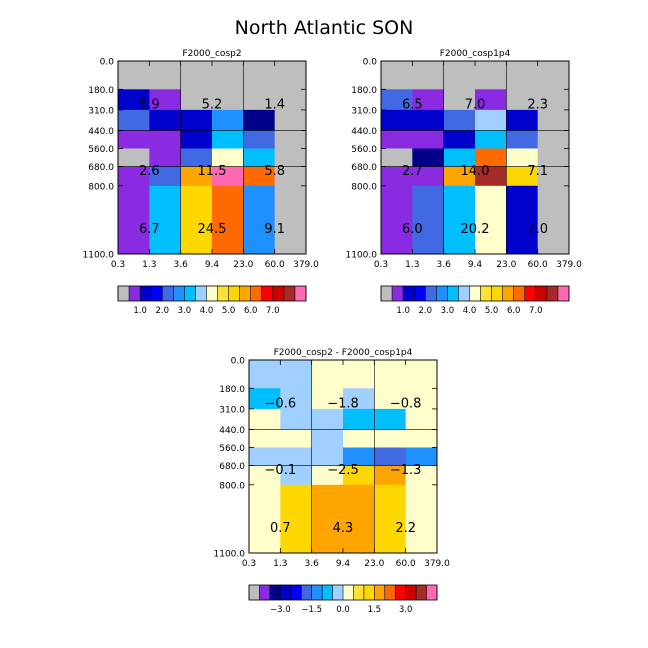 This screenshot has width=648, height=648. I want to click on y-tick-label: 680.0, so click(364, 168).